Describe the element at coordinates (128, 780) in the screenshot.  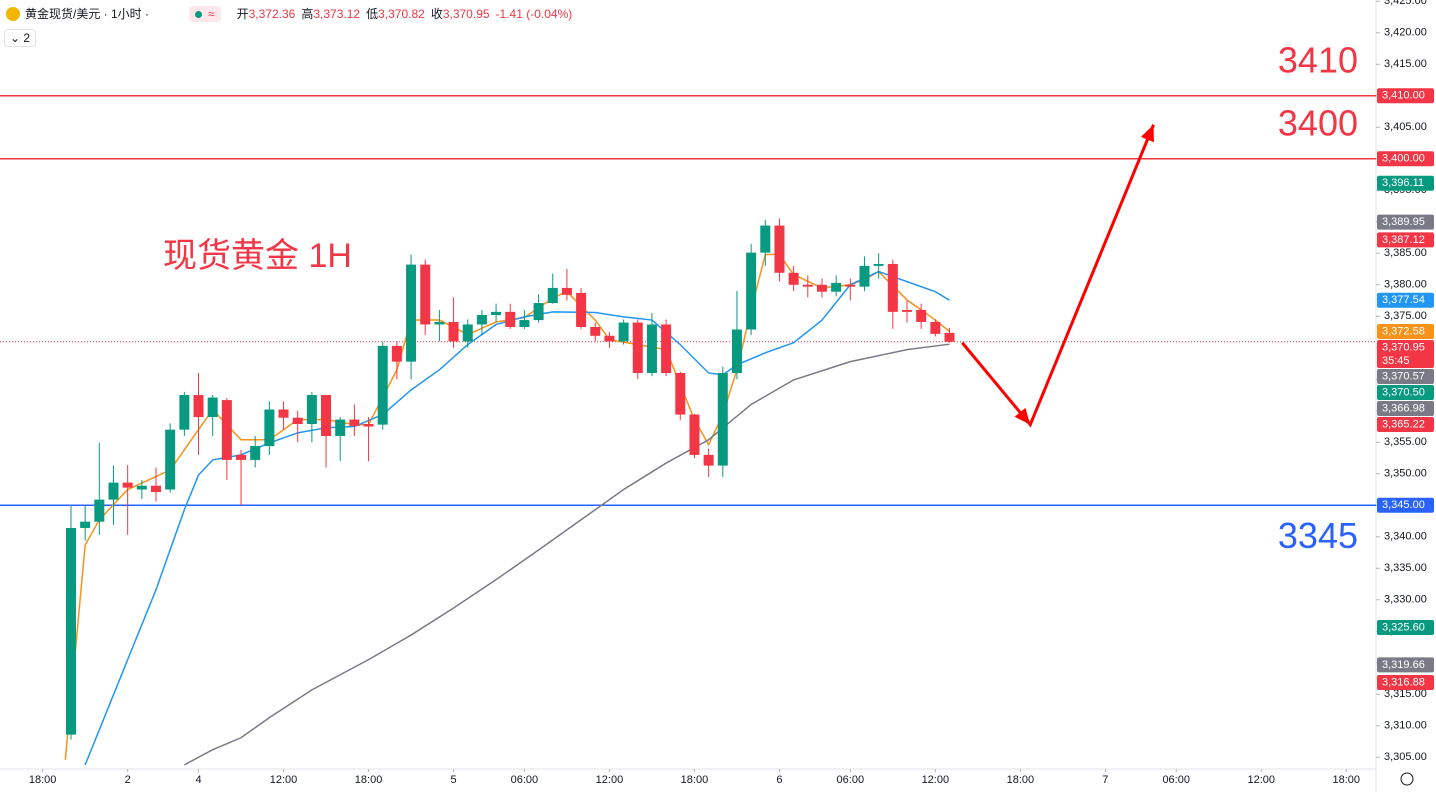
I see `x-tick-label: 2` at that location.